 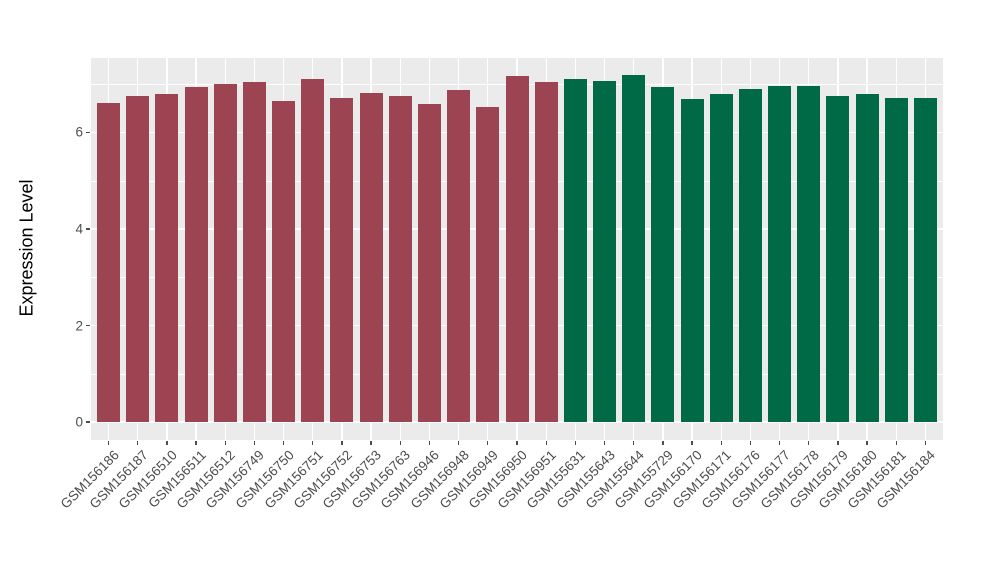 What do you see at coordinates (79, 229) in the screenshot?
I see `y-tick-label: 4` at bounding box center [79, 229].